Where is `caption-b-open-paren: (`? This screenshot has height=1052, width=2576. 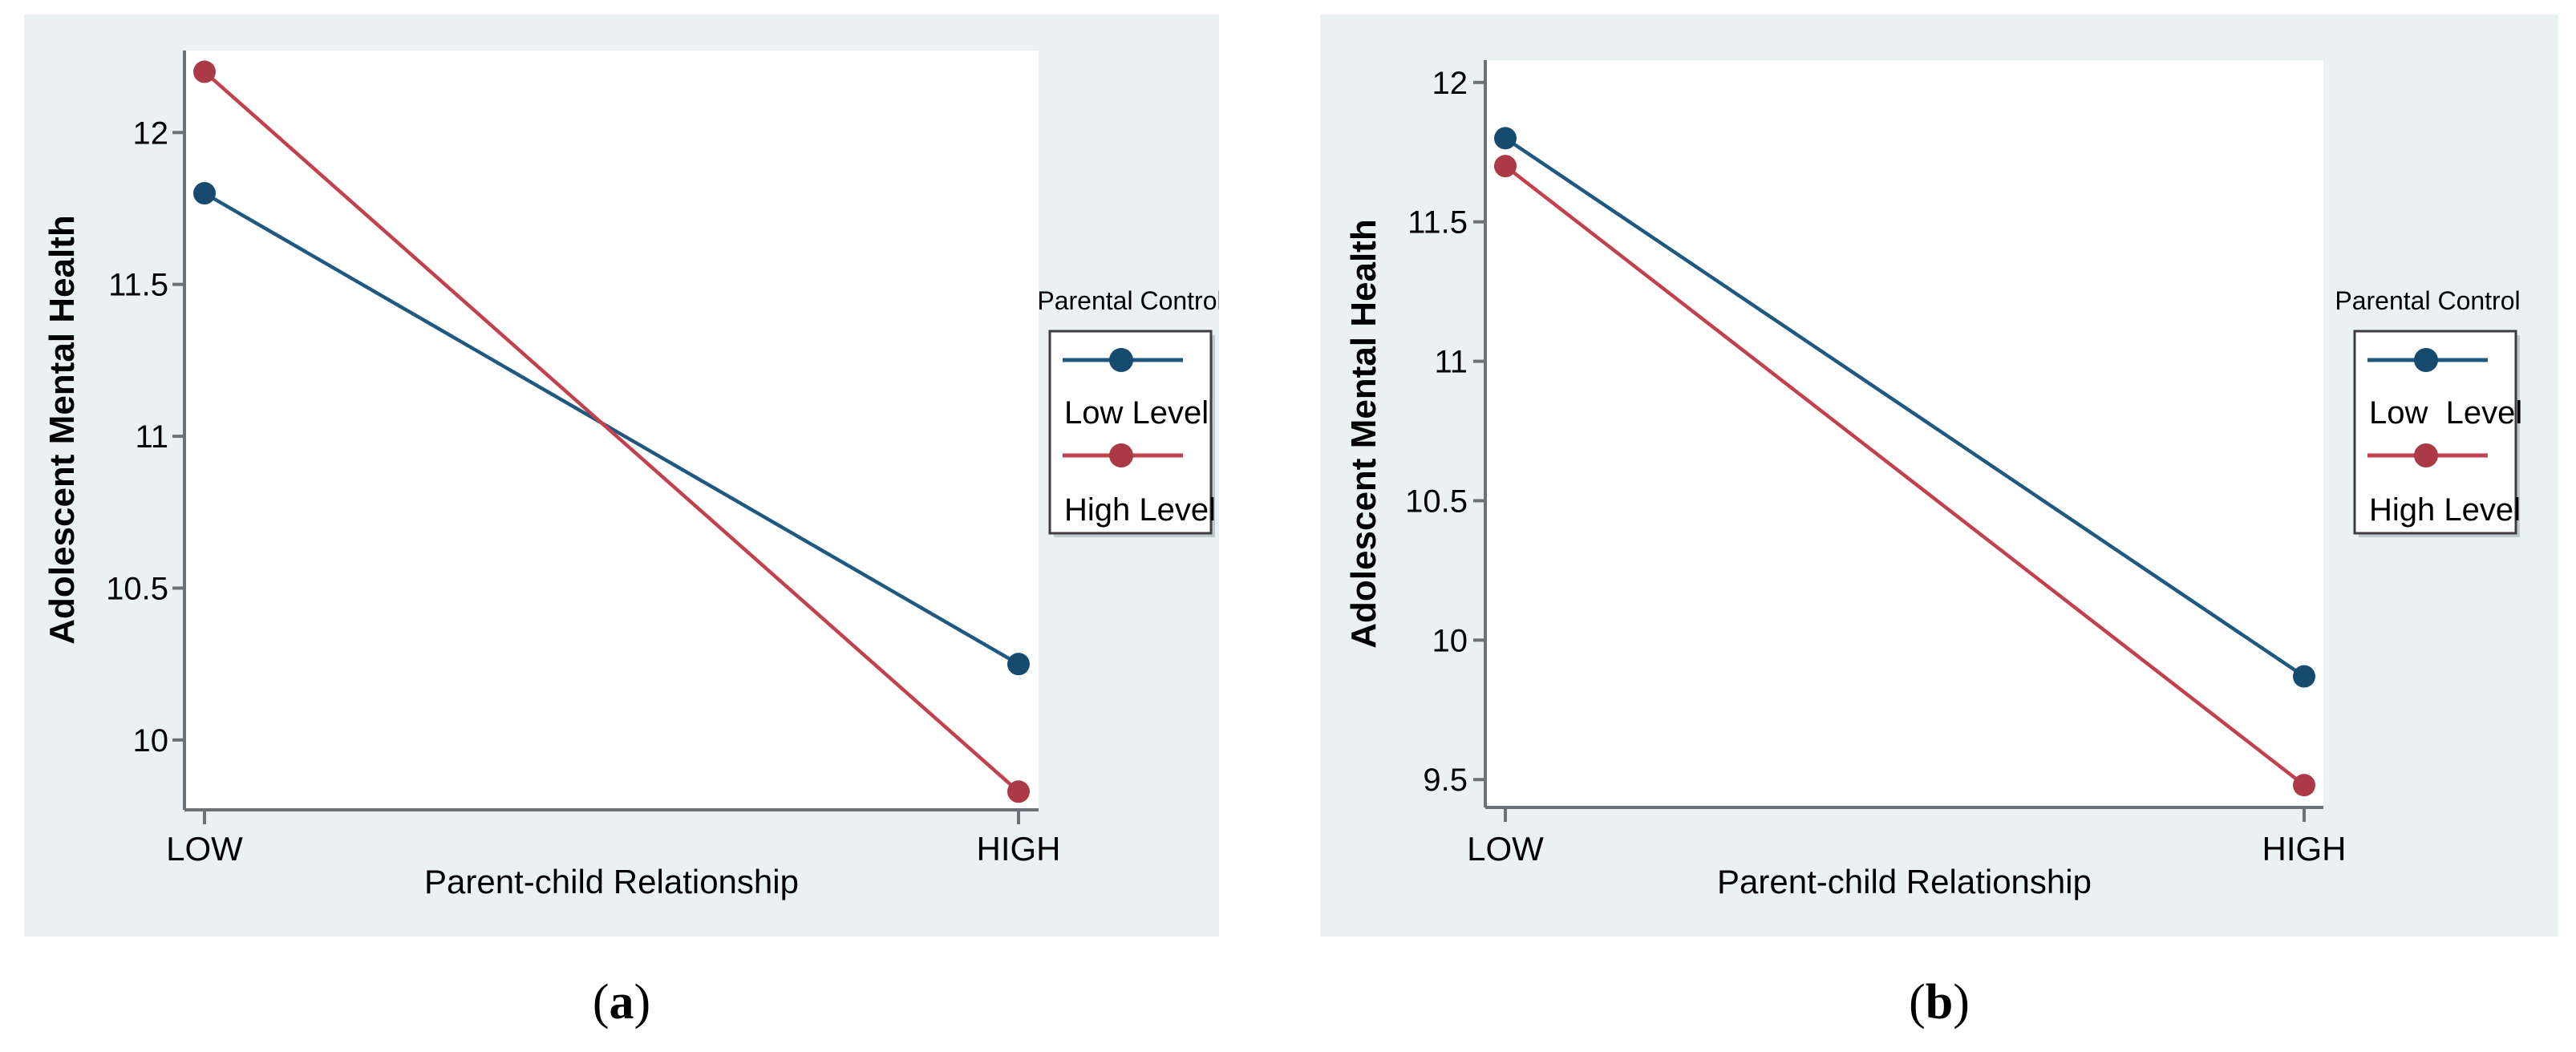 caption-b-open-paren: ( is located at coordinates (1918, 1003).